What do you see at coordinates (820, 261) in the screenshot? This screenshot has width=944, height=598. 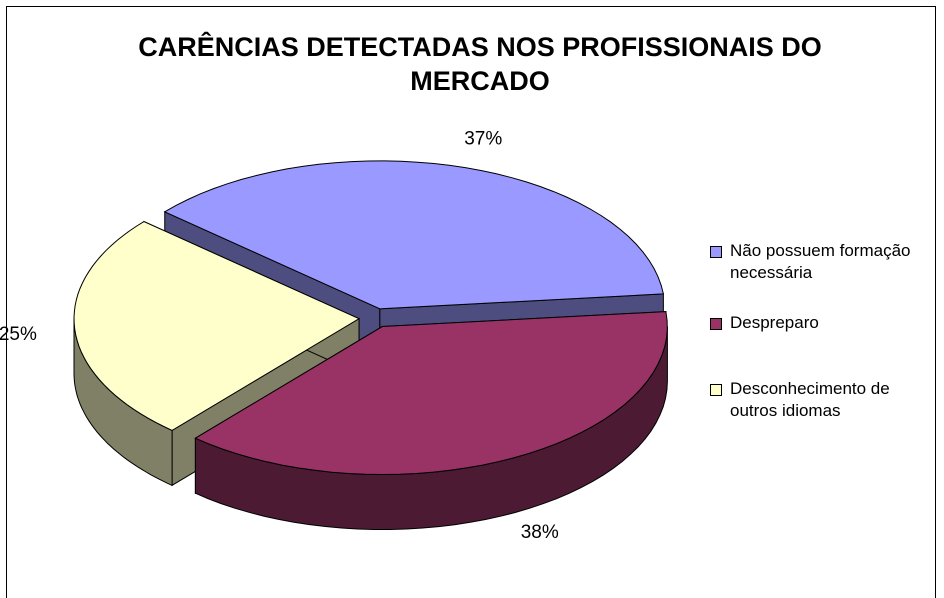 I see `legend-label: Não possuem formação necessária` at bounding box center [820, 261].